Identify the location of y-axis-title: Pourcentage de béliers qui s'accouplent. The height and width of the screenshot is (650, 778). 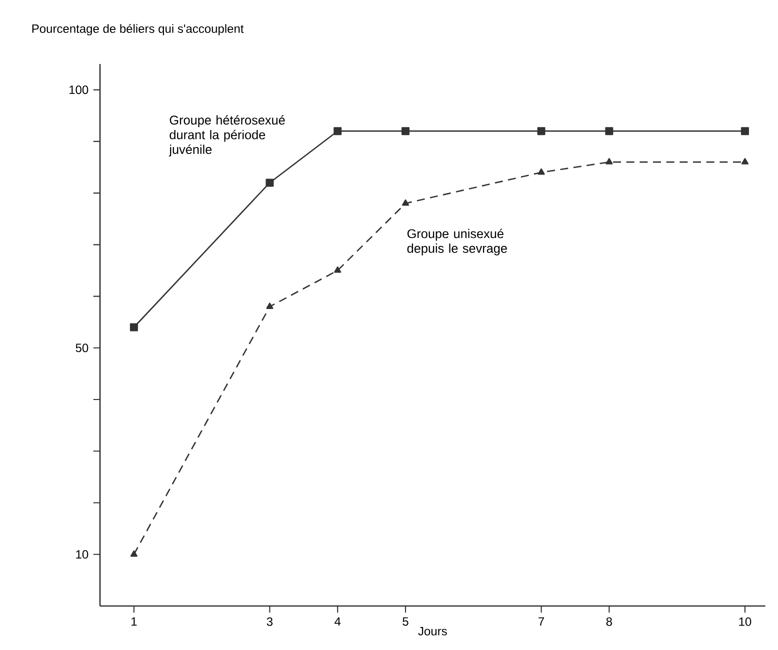
(138, 30).